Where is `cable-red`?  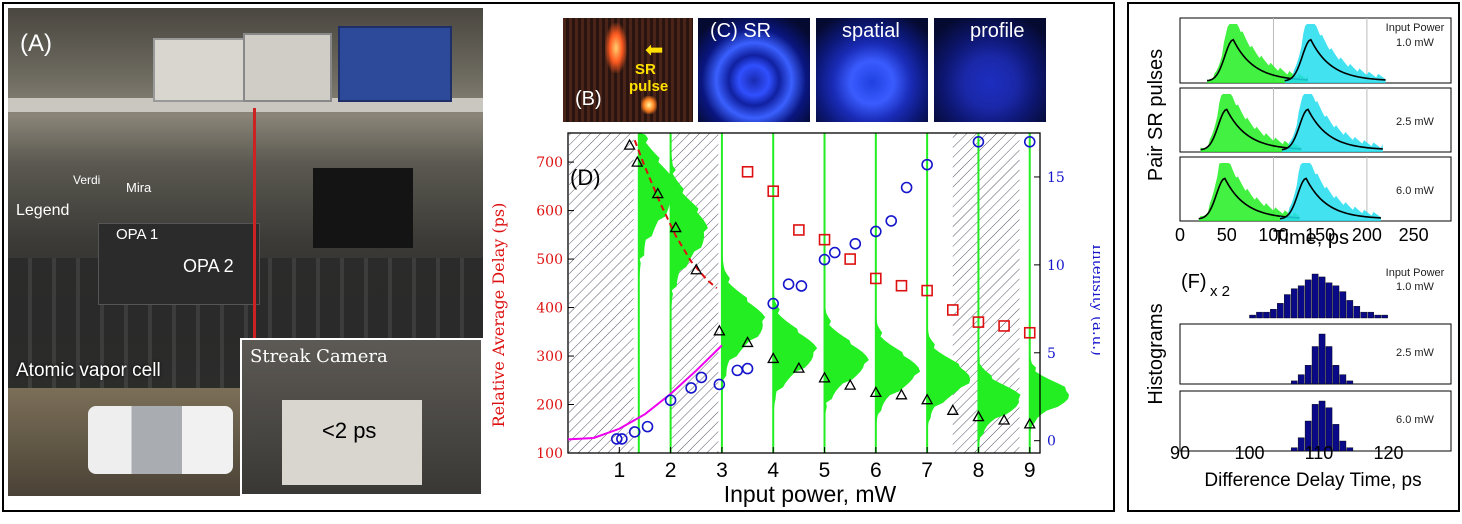
cable-red is located at coordinates (254, 233).